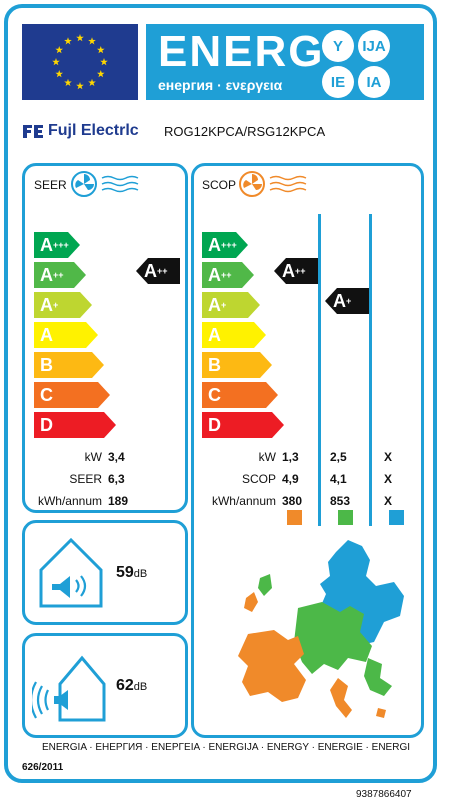 Image resolution: width=449 pixels, height=805 pixels. What do you see at coordinates (243, 501) in the screenshot?
I see `scop-row-label: kWh/annum` at bounding box center [243, 501].